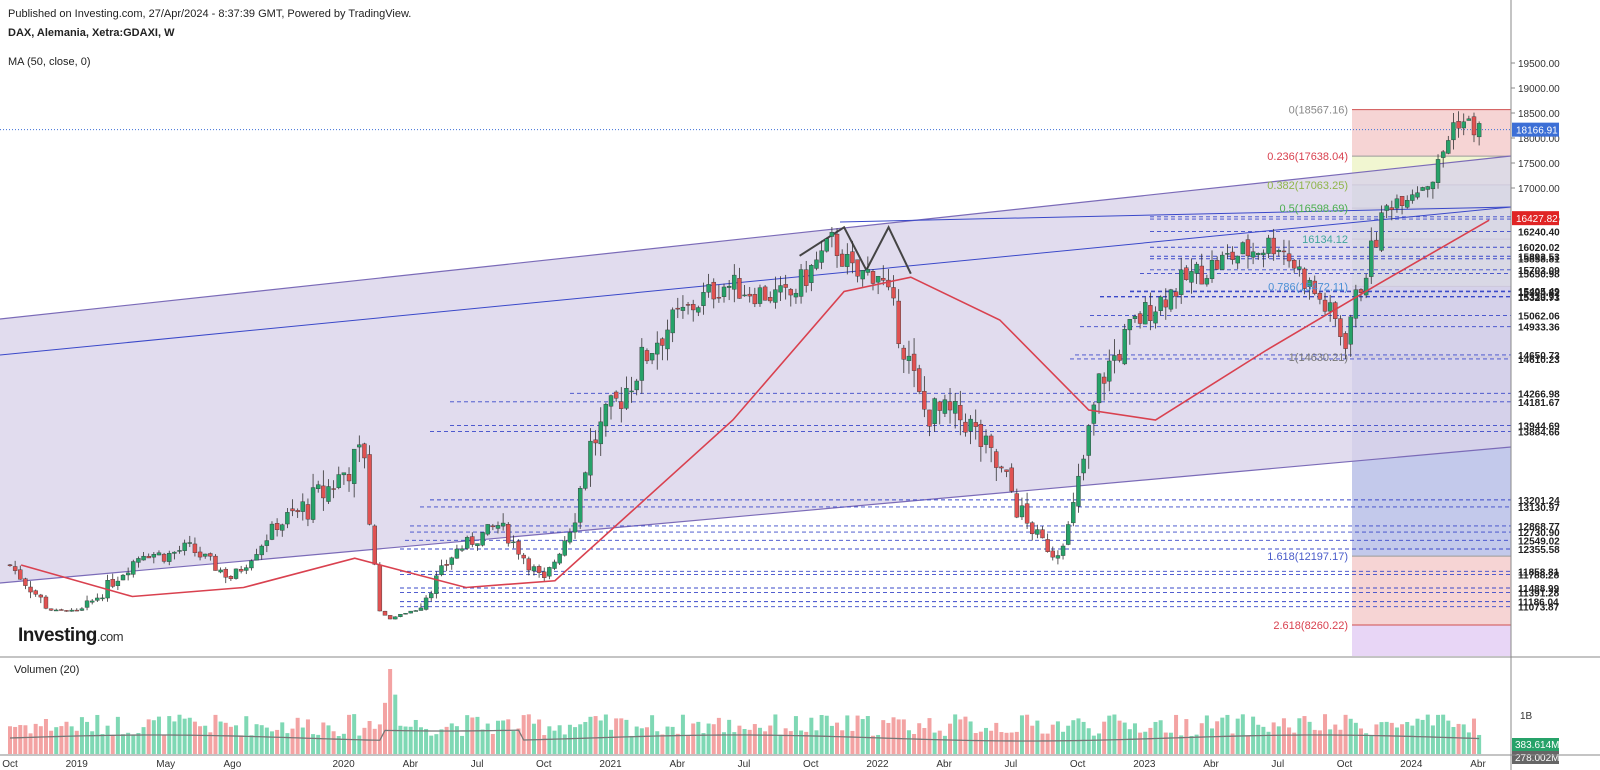 This screenshot has width=1600, height=770. Describe the element at coordinates (1539, 271) in the screenshot. I see `support-price-label: 15703.09` at that location.